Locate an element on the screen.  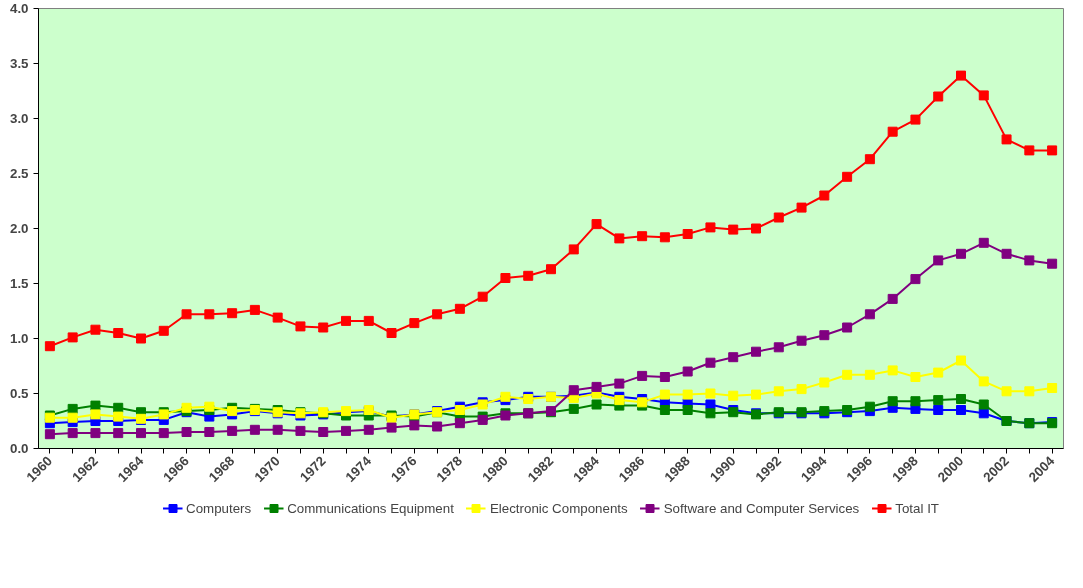
y-tick-label: 1.5 is located at coordinates (19, 283).